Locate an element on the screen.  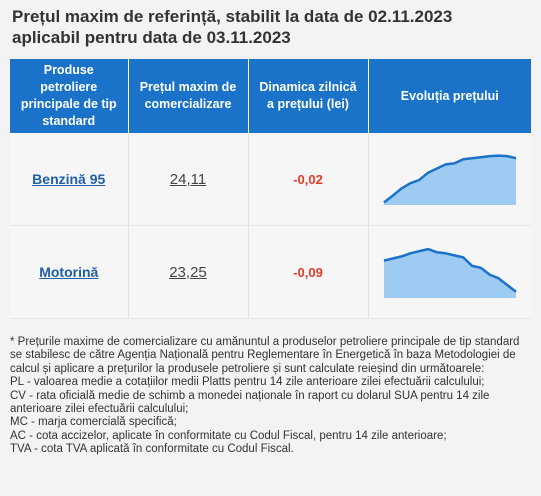
price-delta: -0,09 is located at coordinates (308, 272).